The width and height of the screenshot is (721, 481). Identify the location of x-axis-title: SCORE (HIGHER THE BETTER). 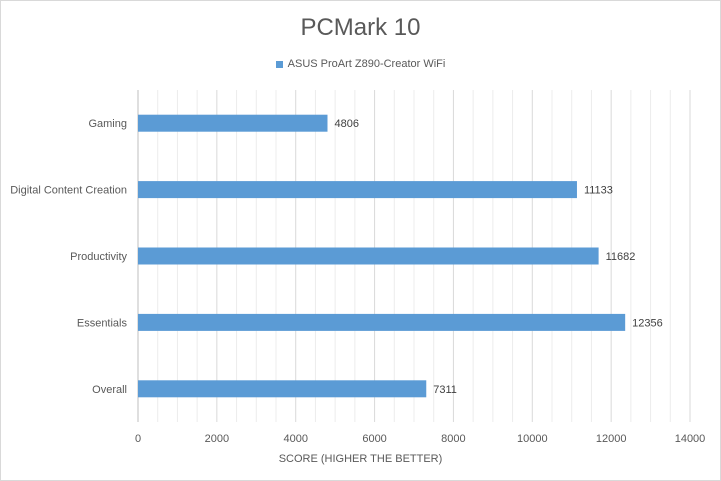
(360, 459).